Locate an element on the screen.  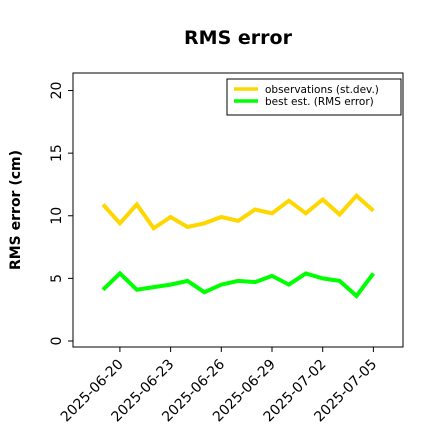
legend-label: observations (st.dev.) is located at coordinates (322, 90).